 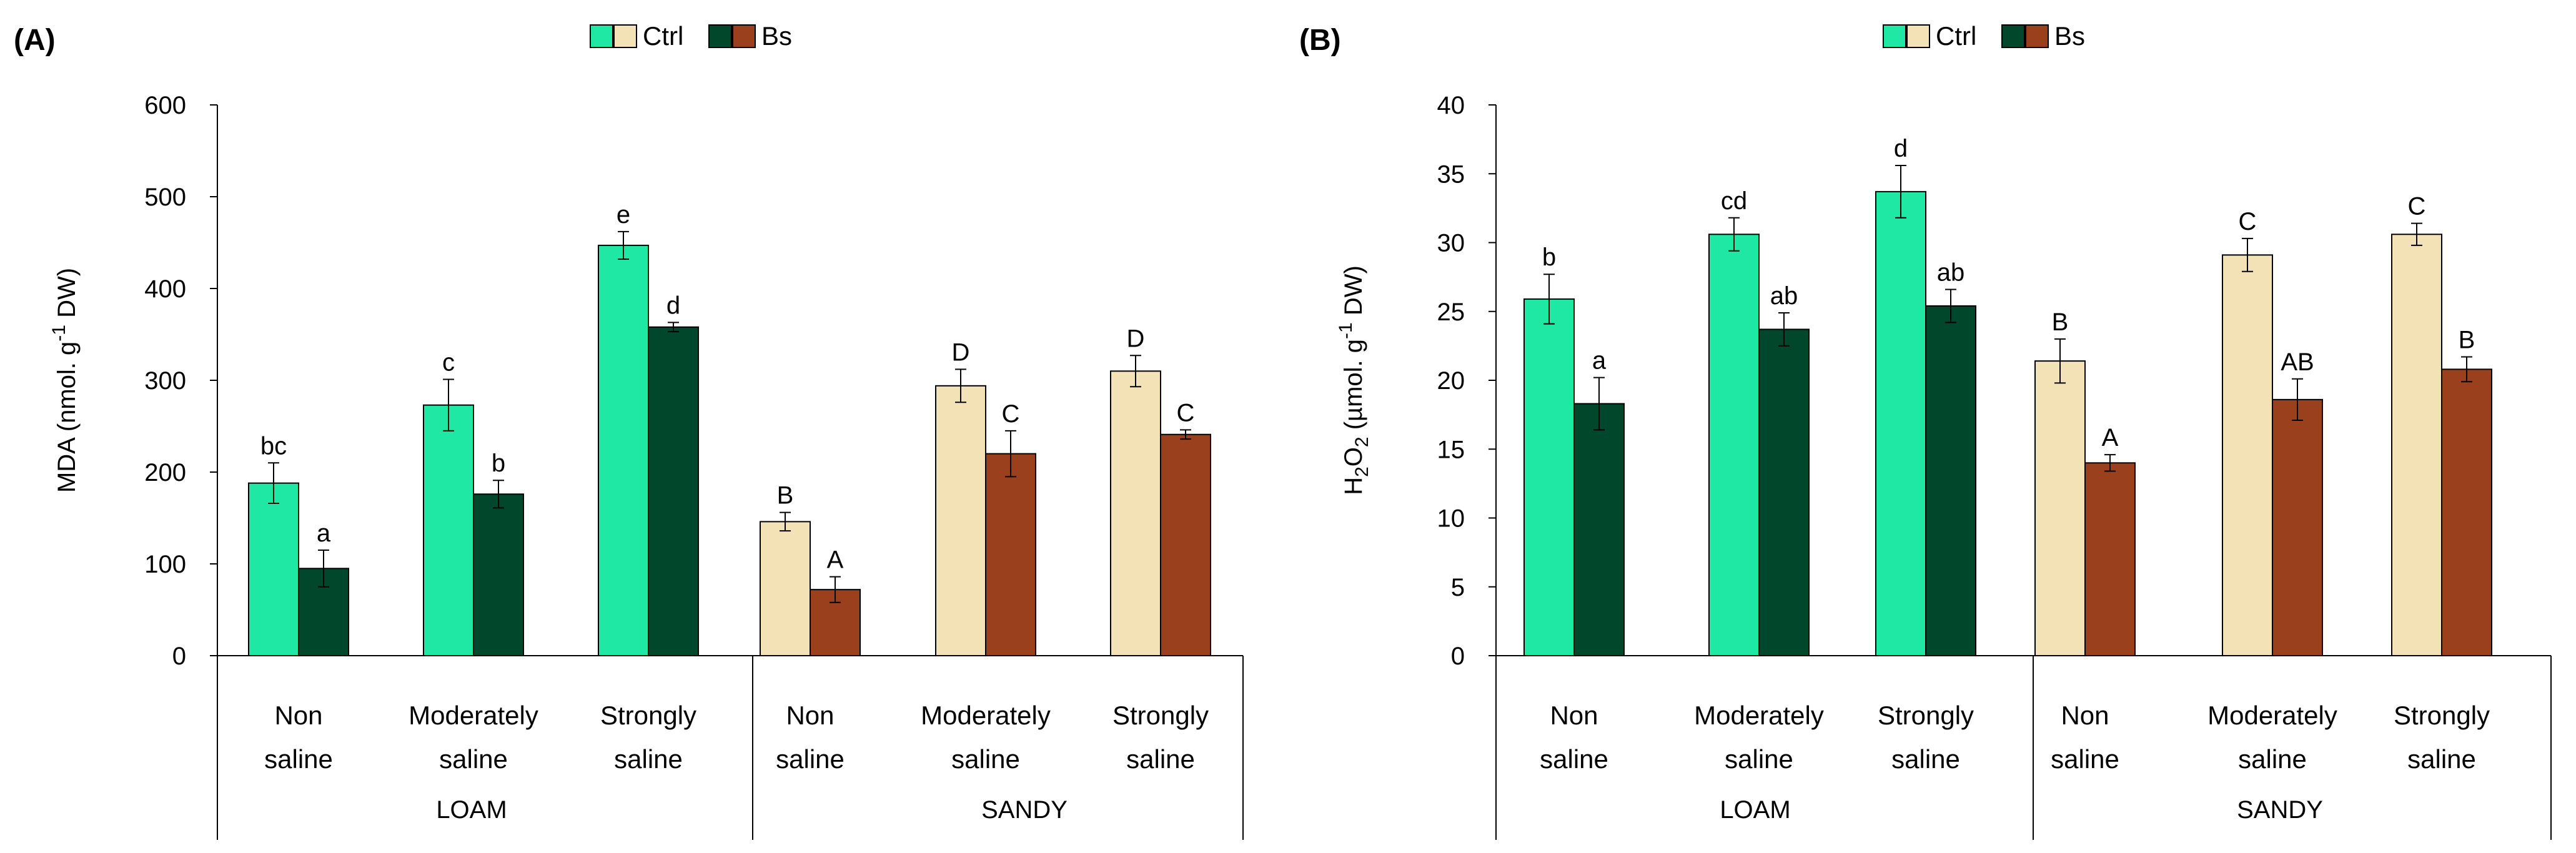 I want to click on group-label-loam: LOAM, so click(x=1755, y=810).